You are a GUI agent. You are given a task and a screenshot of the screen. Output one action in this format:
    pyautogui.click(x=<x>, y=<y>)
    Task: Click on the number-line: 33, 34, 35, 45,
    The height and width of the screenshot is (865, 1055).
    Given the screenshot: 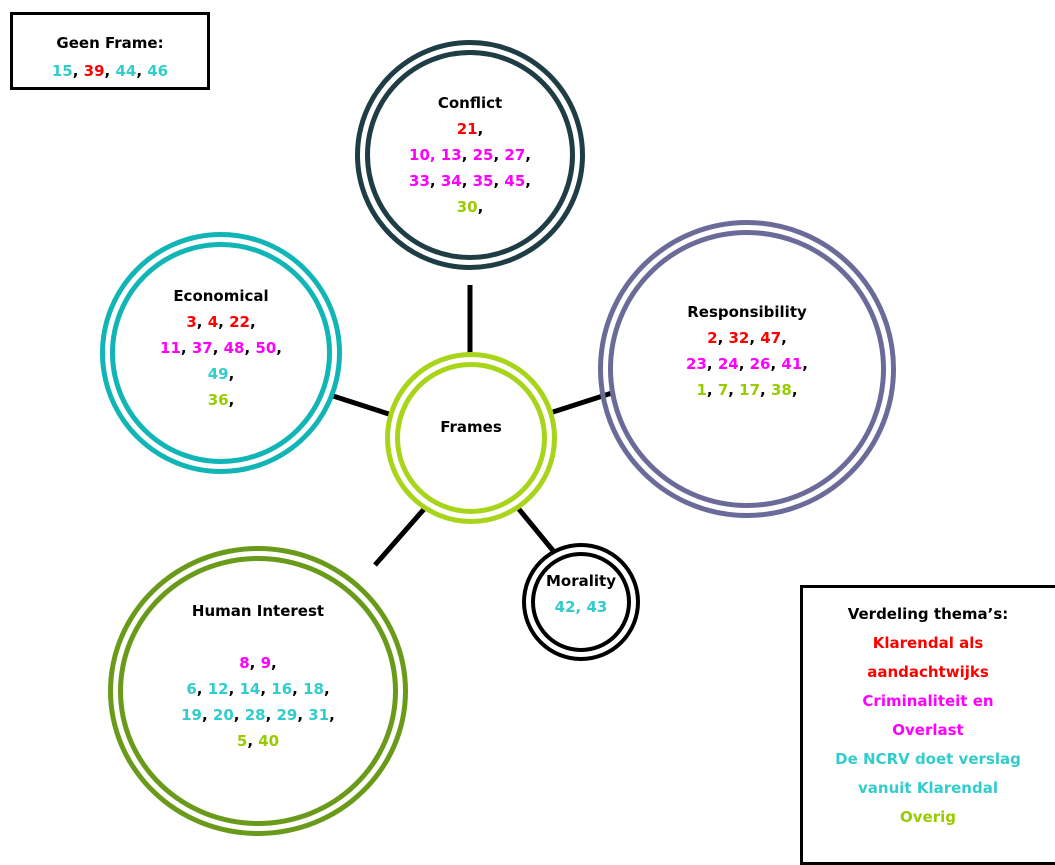 What is the action you would take?
    pyautogui.click(x=470, y=181)
    